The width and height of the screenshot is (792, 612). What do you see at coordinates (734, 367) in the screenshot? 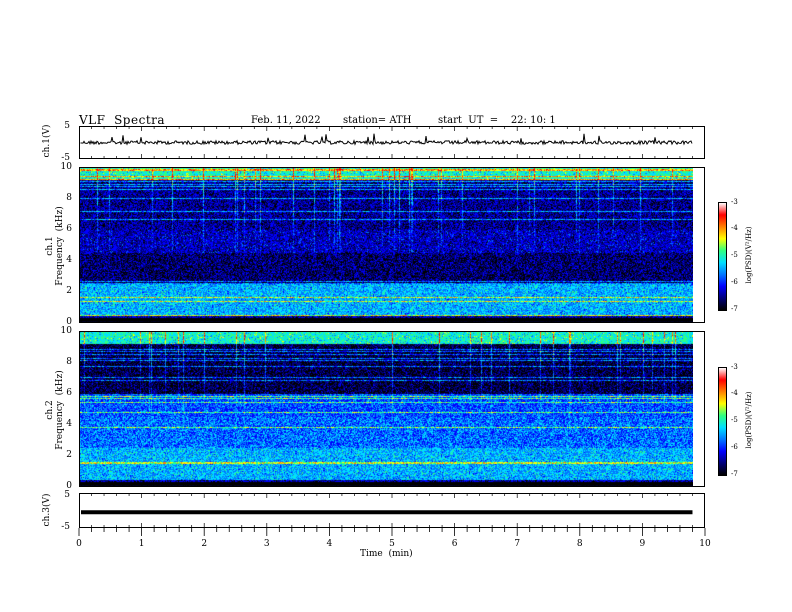
I see `cbar2-tick--3: -3` at bounding box center [734, 367].